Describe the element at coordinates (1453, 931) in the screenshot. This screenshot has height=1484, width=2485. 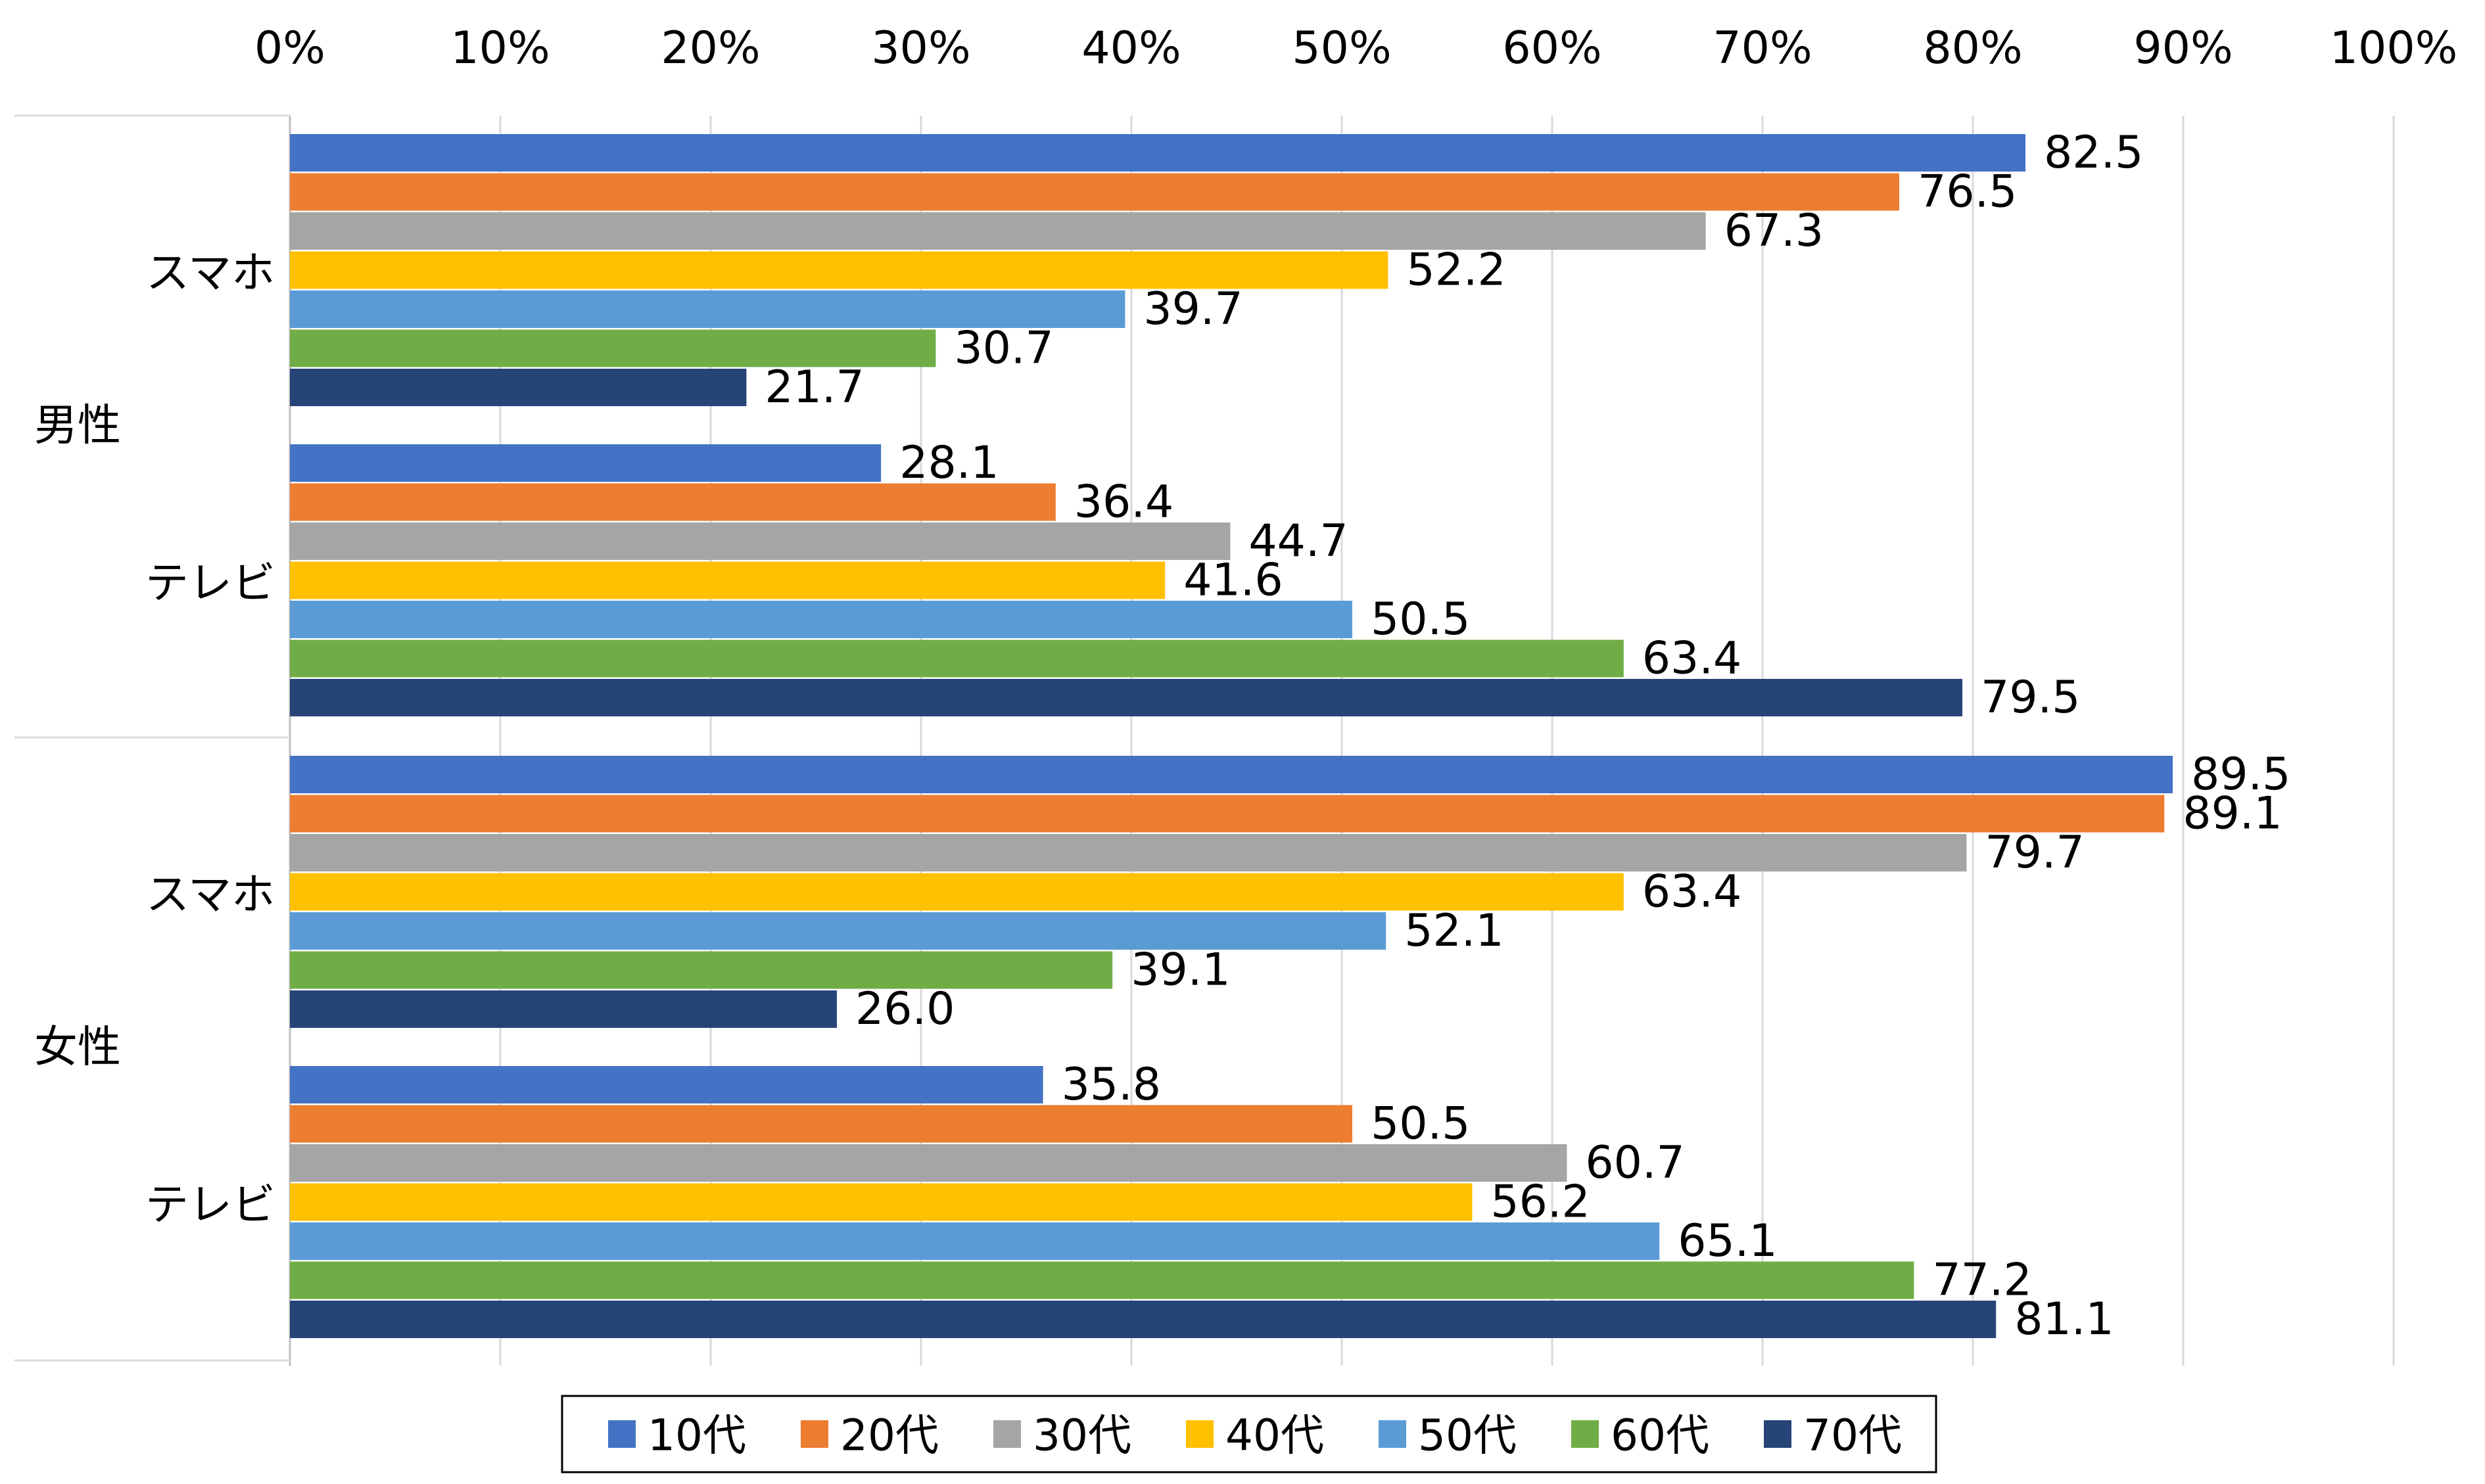
I see `data-label: 52.1` at that location.